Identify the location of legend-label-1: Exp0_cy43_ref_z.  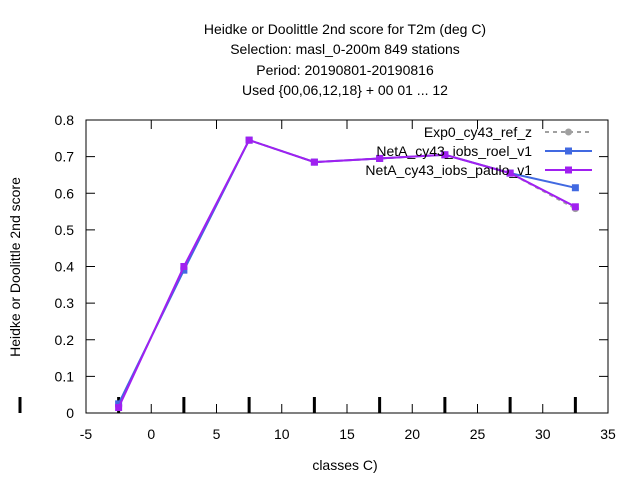
(478, 132).